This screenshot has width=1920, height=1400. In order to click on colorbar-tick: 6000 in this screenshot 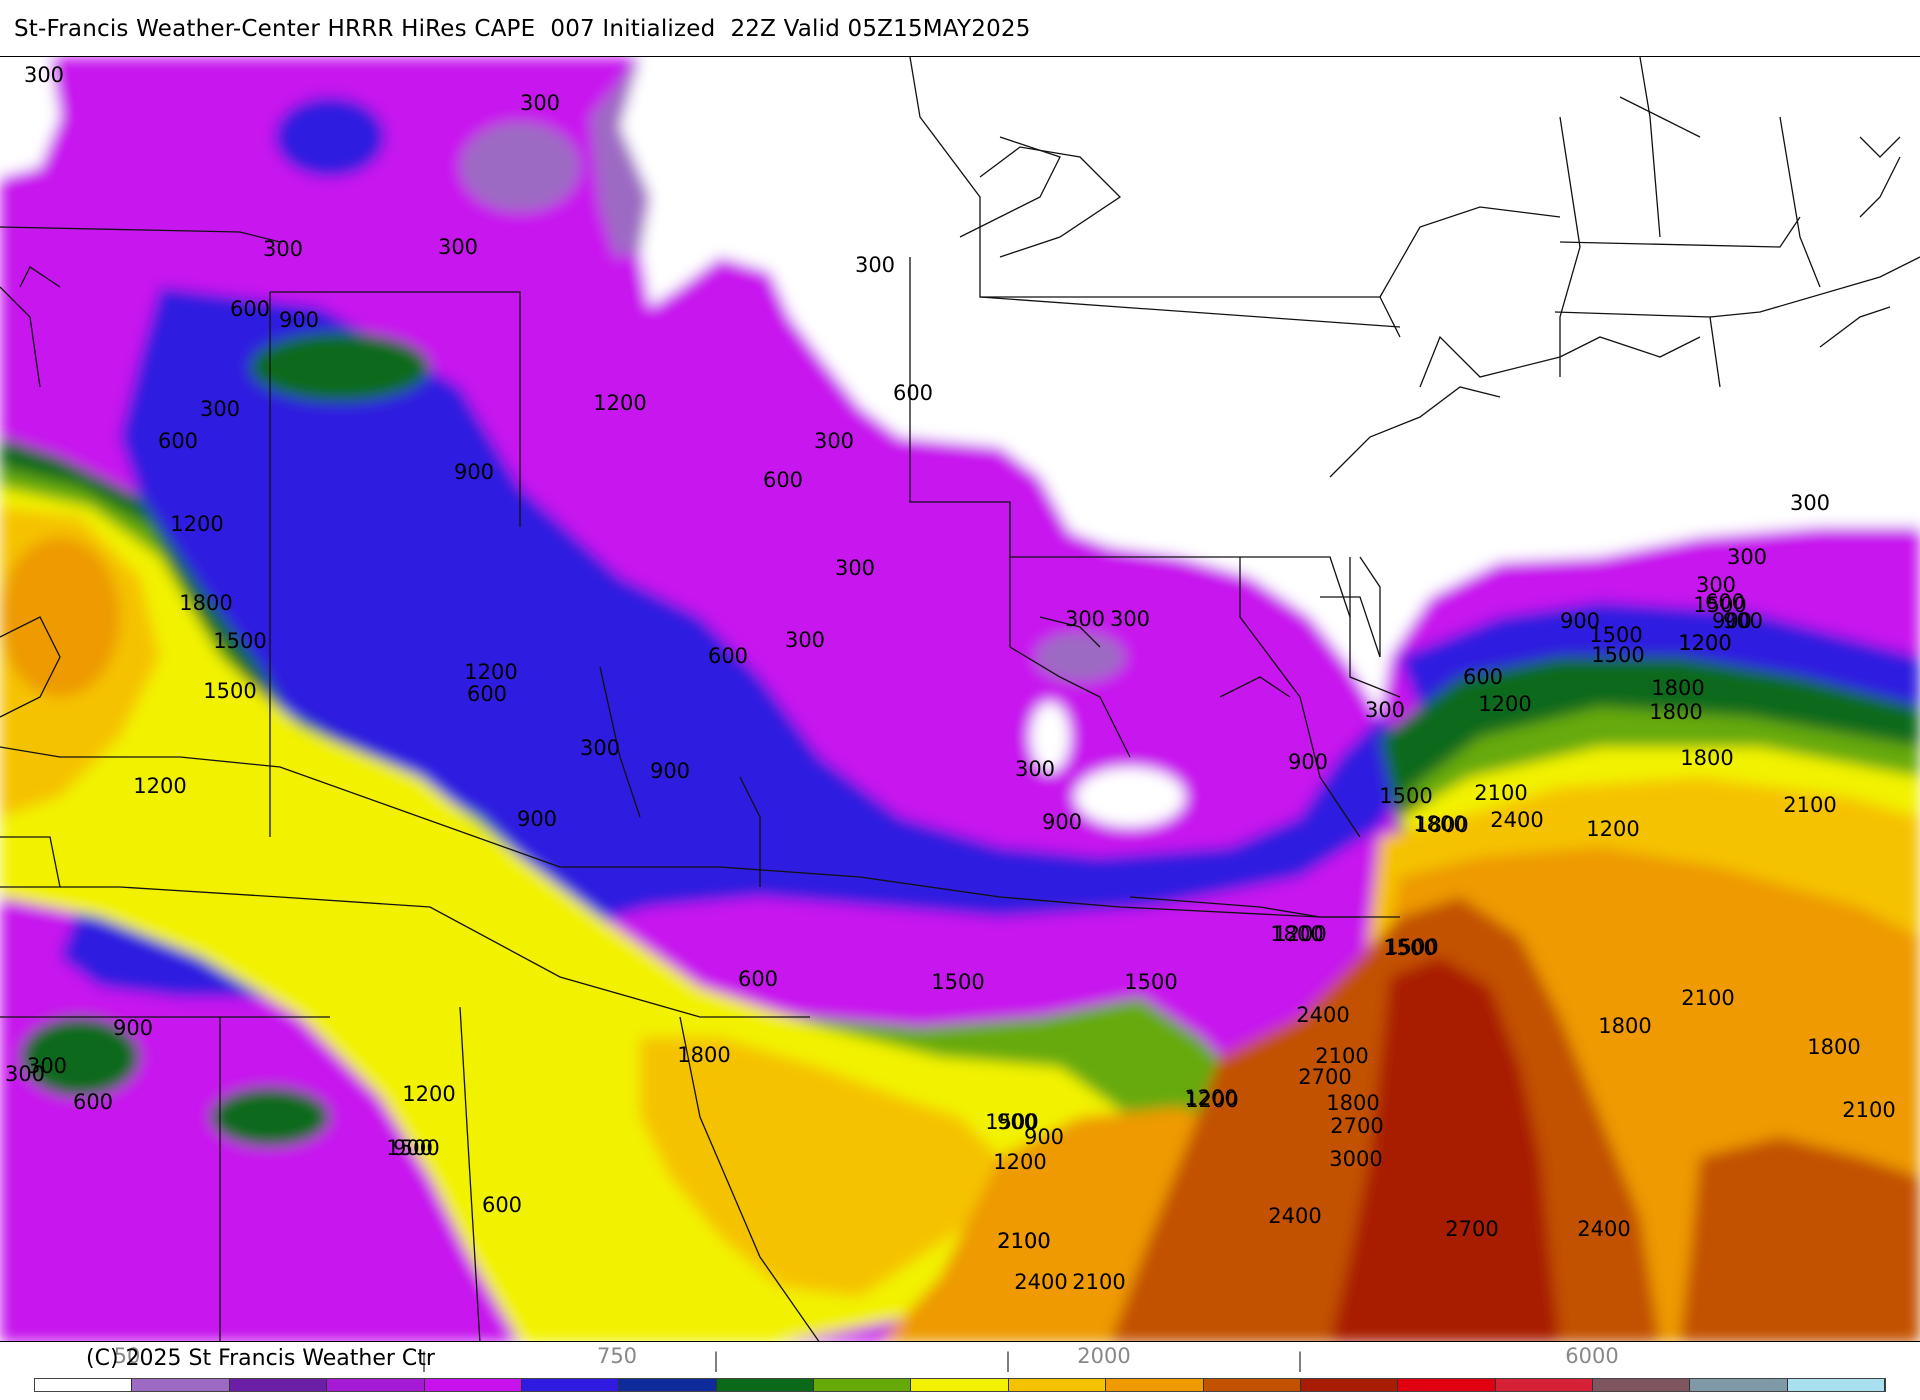, I will do `click(1592, 1356)`.